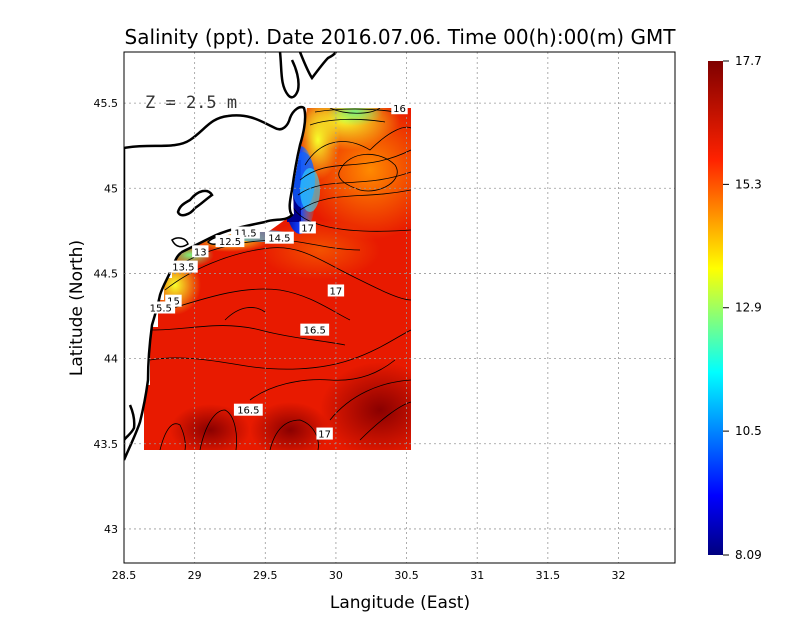  I want to click on x-tick-label: 28.5, so click(124, 575).